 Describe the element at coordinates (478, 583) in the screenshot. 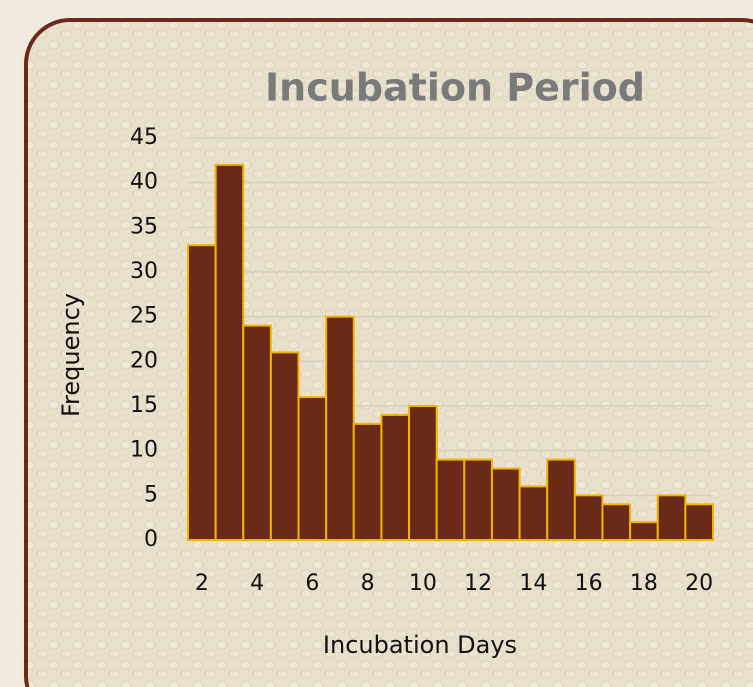

I see `x-tick-label: 12` at that location.